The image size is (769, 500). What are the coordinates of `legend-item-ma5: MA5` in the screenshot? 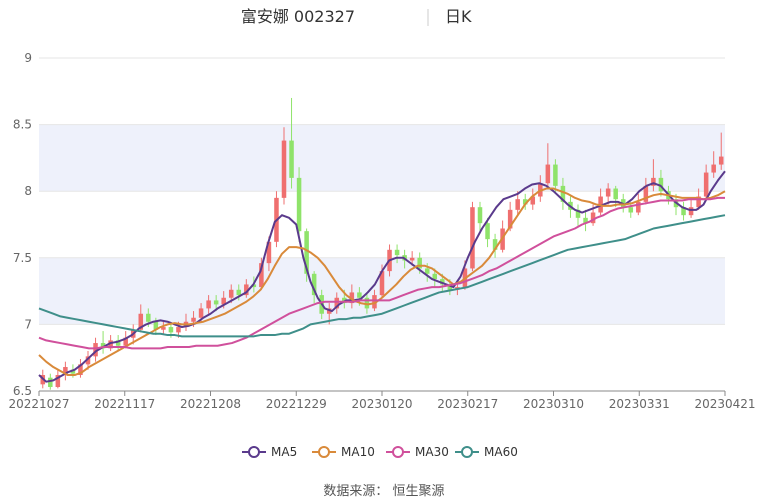 It's located at (269, 452).